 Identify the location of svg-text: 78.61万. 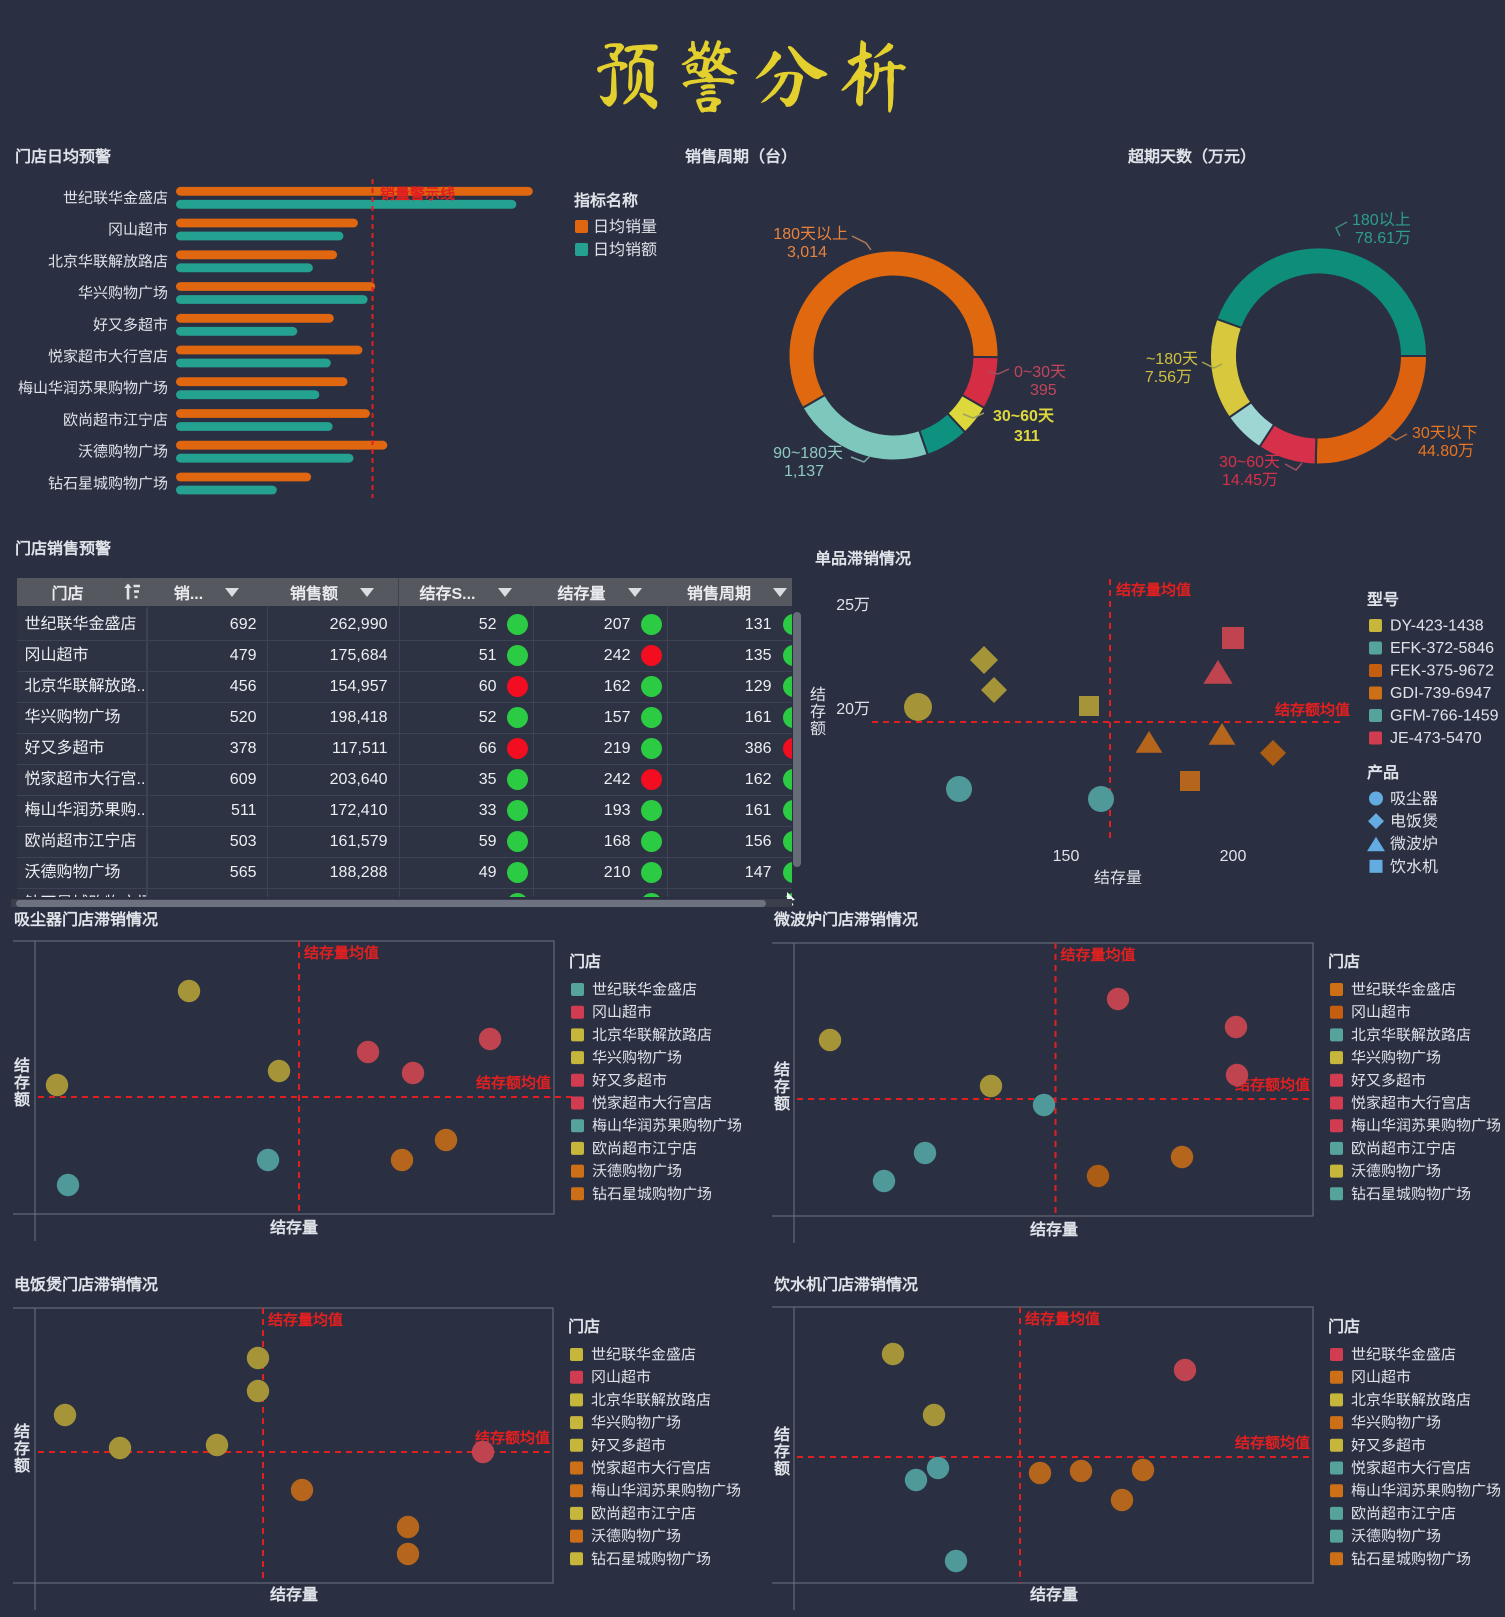
(1383, 238).